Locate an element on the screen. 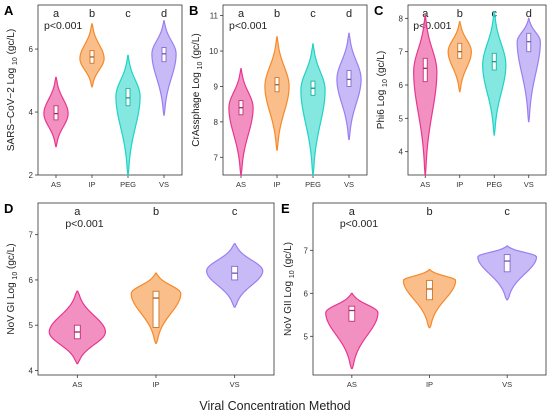 The height and width of the screenshot is (420, 550). y-axis-label: CrAssphage Log 10 (gc/L) is located at coordinates (197, 89).